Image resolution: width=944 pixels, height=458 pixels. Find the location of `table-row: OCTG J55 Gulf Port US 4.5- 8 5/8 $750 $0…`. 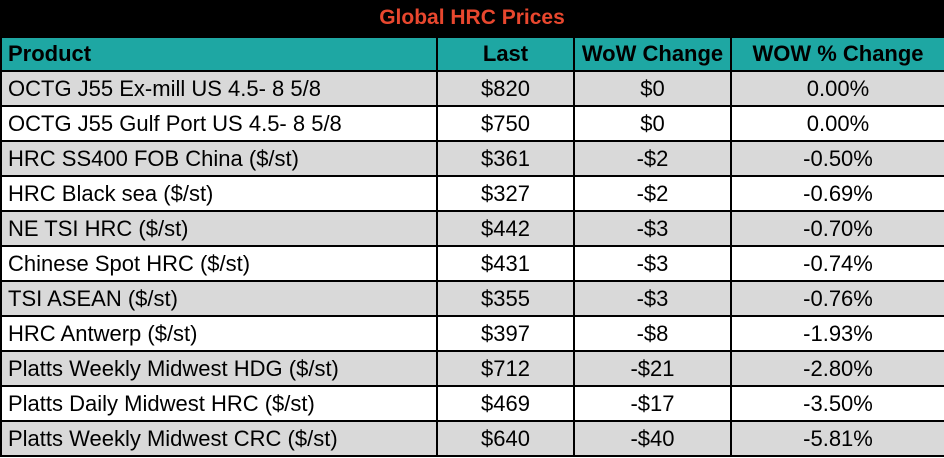

table-row: OCTG J55 Gulf Port US 4.5- 8 5/8 $750 $0… is located at coordinates (472, 123).